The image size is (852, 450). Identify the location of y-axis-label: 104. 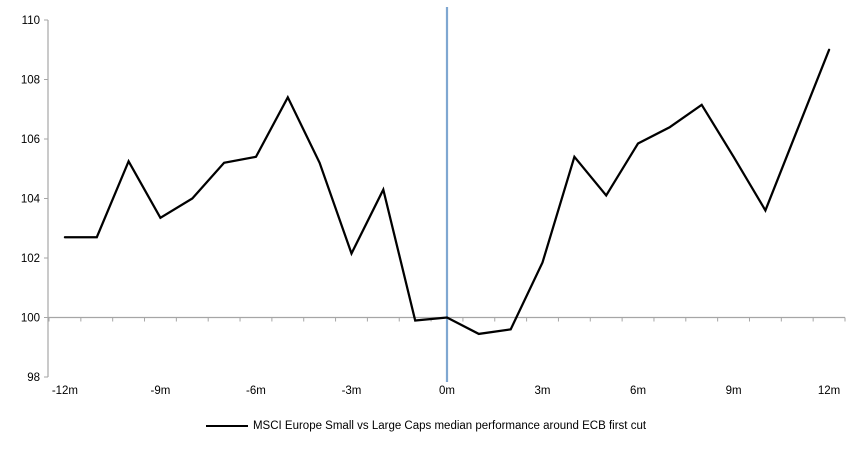
(31, 200).